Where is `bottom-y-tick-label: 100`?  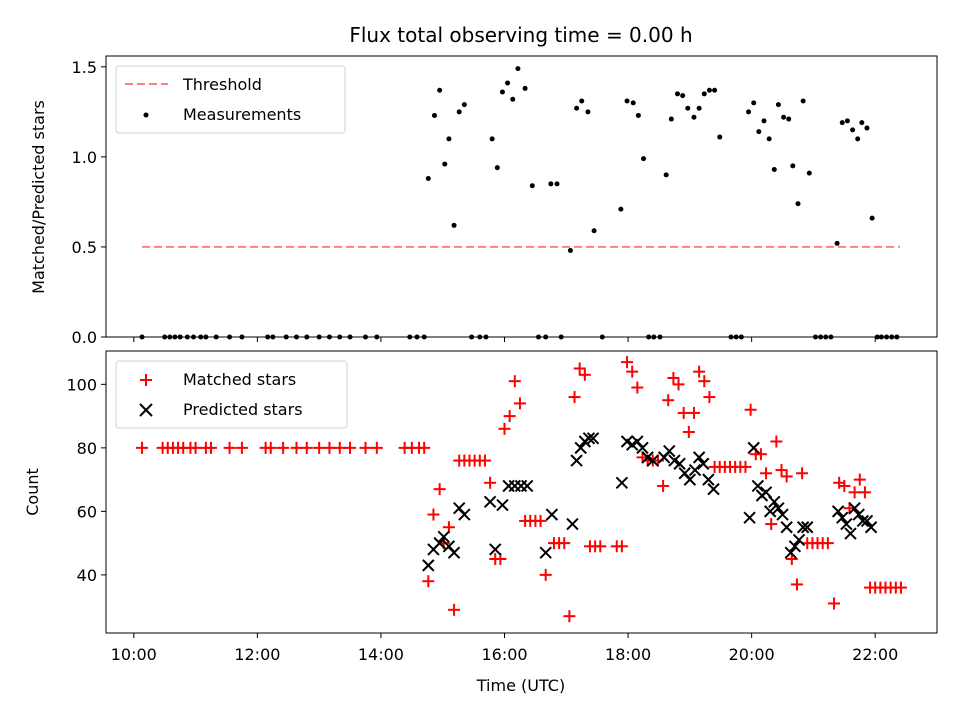
bottom-y-tick-label: 100 is located at coordinates (81, 384).